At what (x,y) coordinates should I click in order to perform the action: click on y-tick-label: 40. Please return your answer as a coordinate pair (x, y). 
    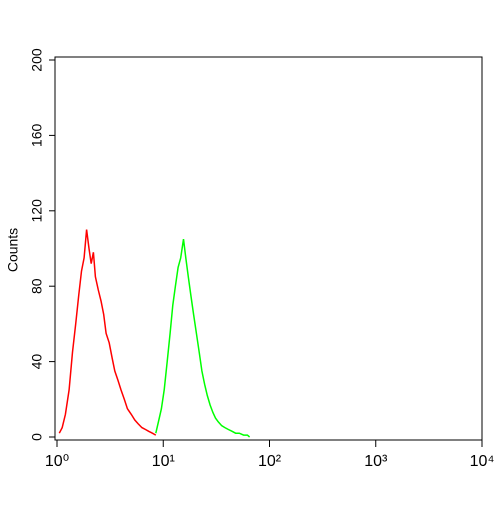
    Looking at the image, I should click on (37, 362).